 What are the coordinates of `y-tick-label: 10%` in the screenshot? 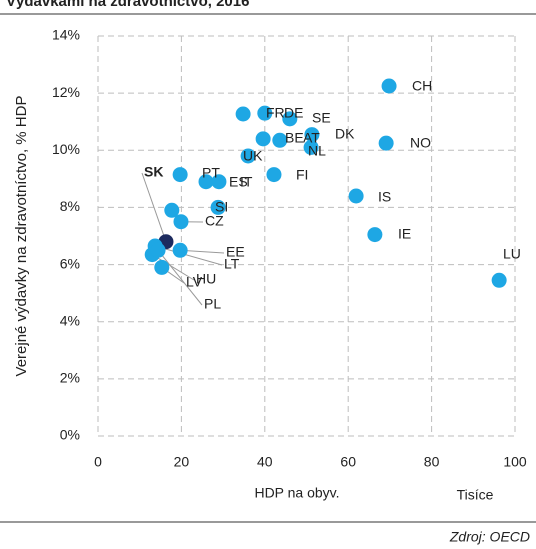 It's located at (66, 149).